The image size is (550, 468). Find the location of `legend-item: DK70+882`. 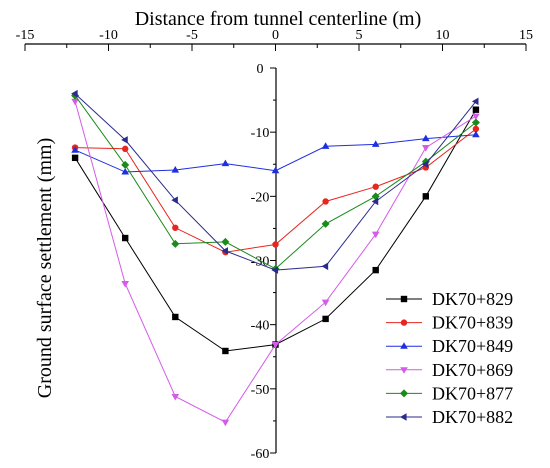

legend-item: DK70+882 is located at coordinates (449, 417).